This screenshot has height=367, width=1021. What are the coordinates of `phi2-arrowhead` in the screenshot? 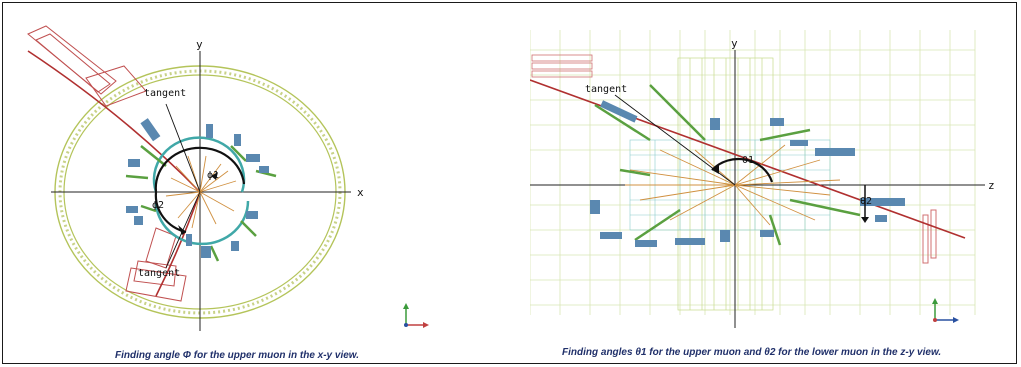 It's located at (182, 230).